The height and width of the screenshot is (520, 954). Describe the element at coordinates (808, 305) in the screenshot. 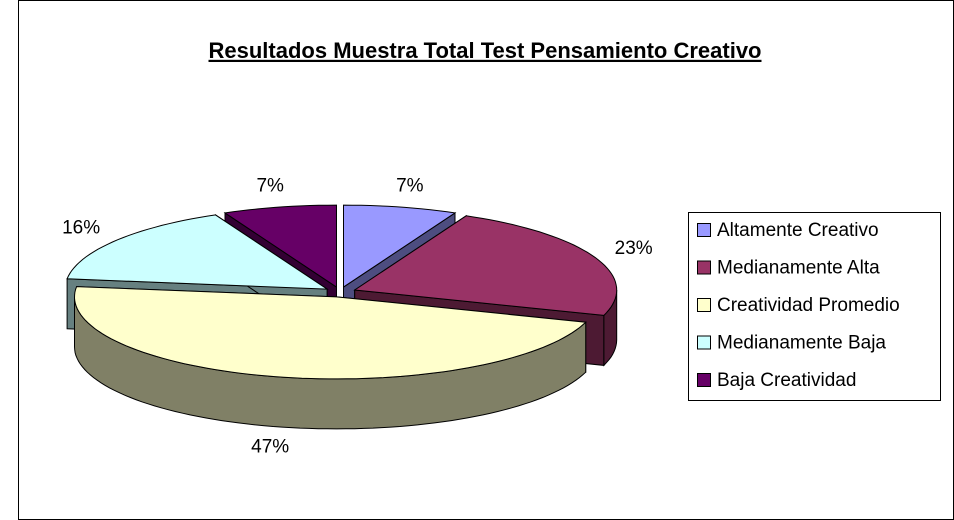

I see `legend-label: Creatividad Promedio` at that location.